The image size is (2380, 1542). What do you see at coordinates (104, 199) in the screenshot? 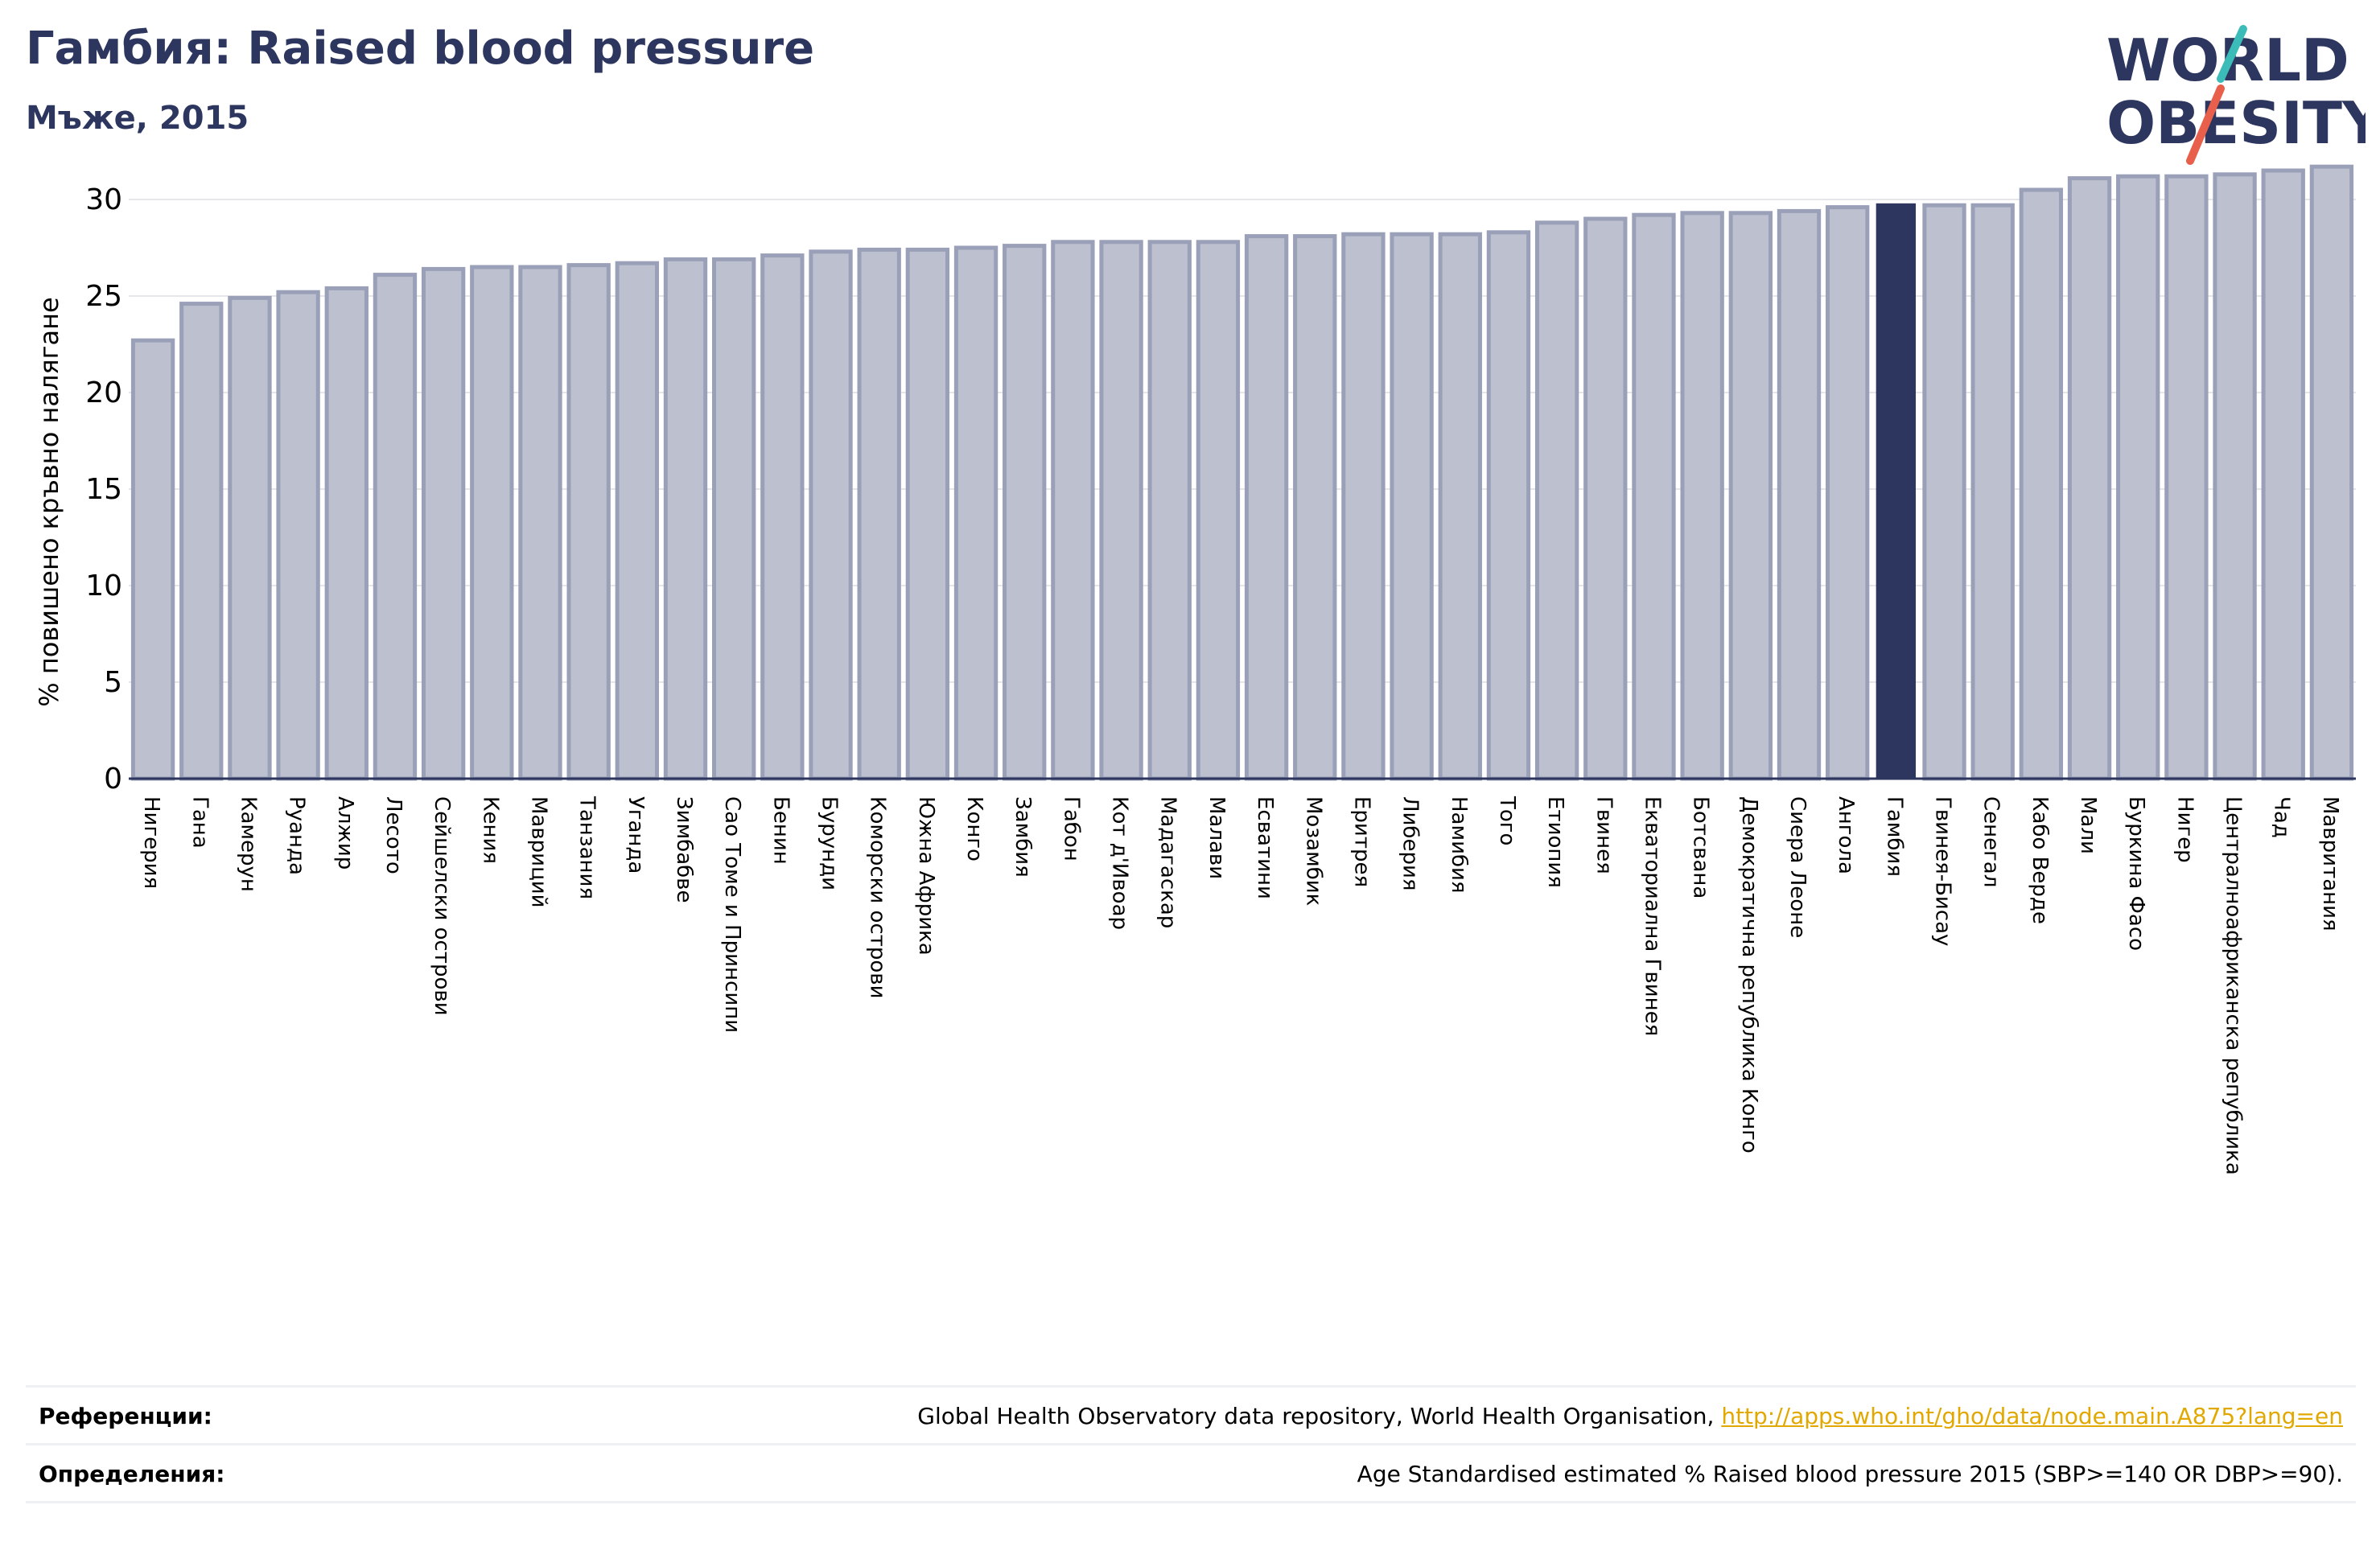
I see `y-tick-label: 30` at bounding box center [104, 199].